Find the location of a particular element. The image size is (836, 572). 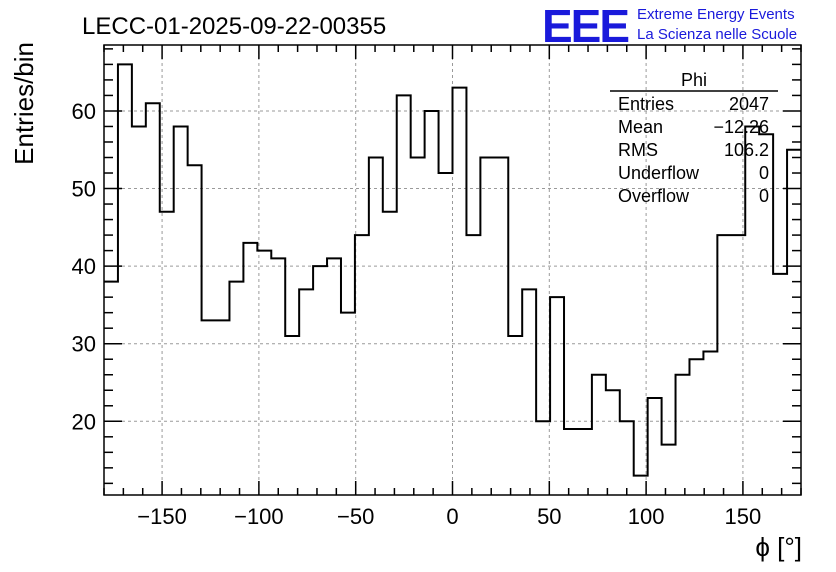

y-tick-label: 60 is located at coordinates (84, 111).